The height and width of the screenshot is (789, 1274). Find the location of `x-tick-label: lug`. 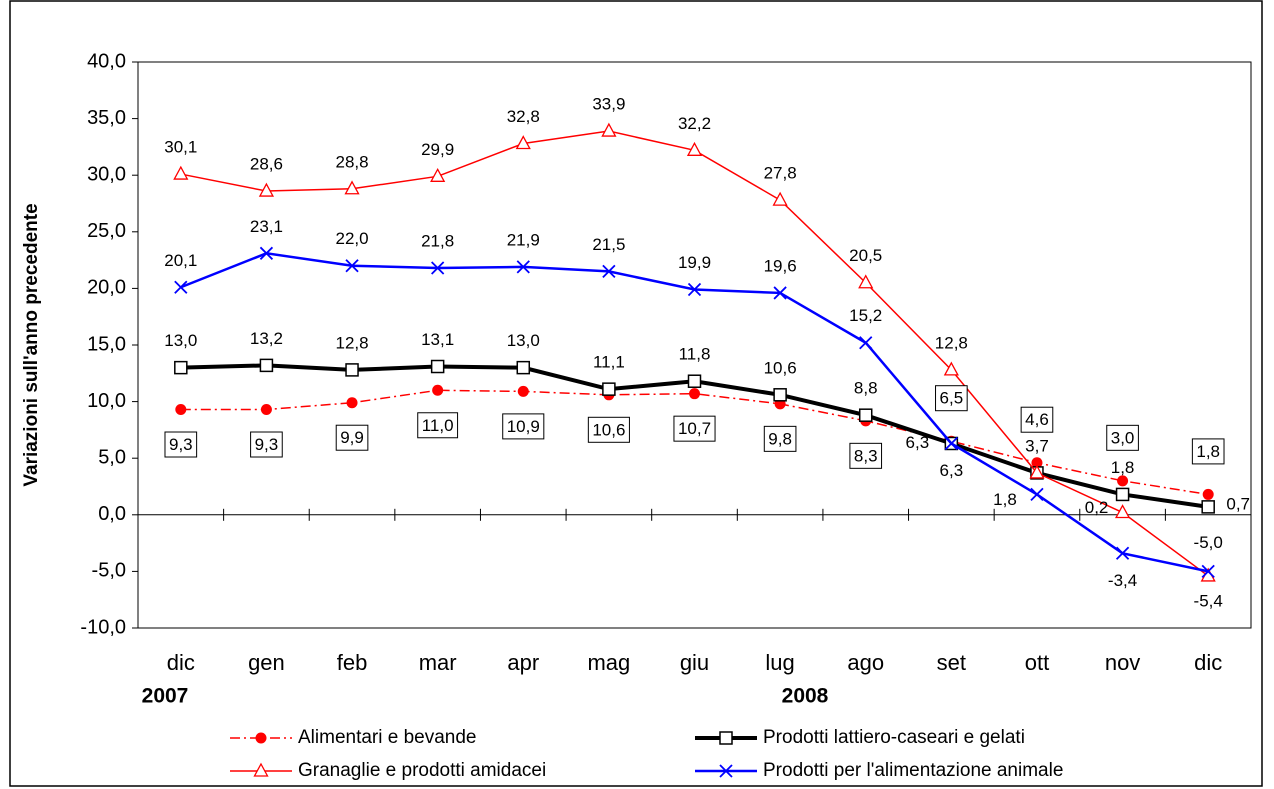

x-tick-label: lug is located at coordinates (779, 662).